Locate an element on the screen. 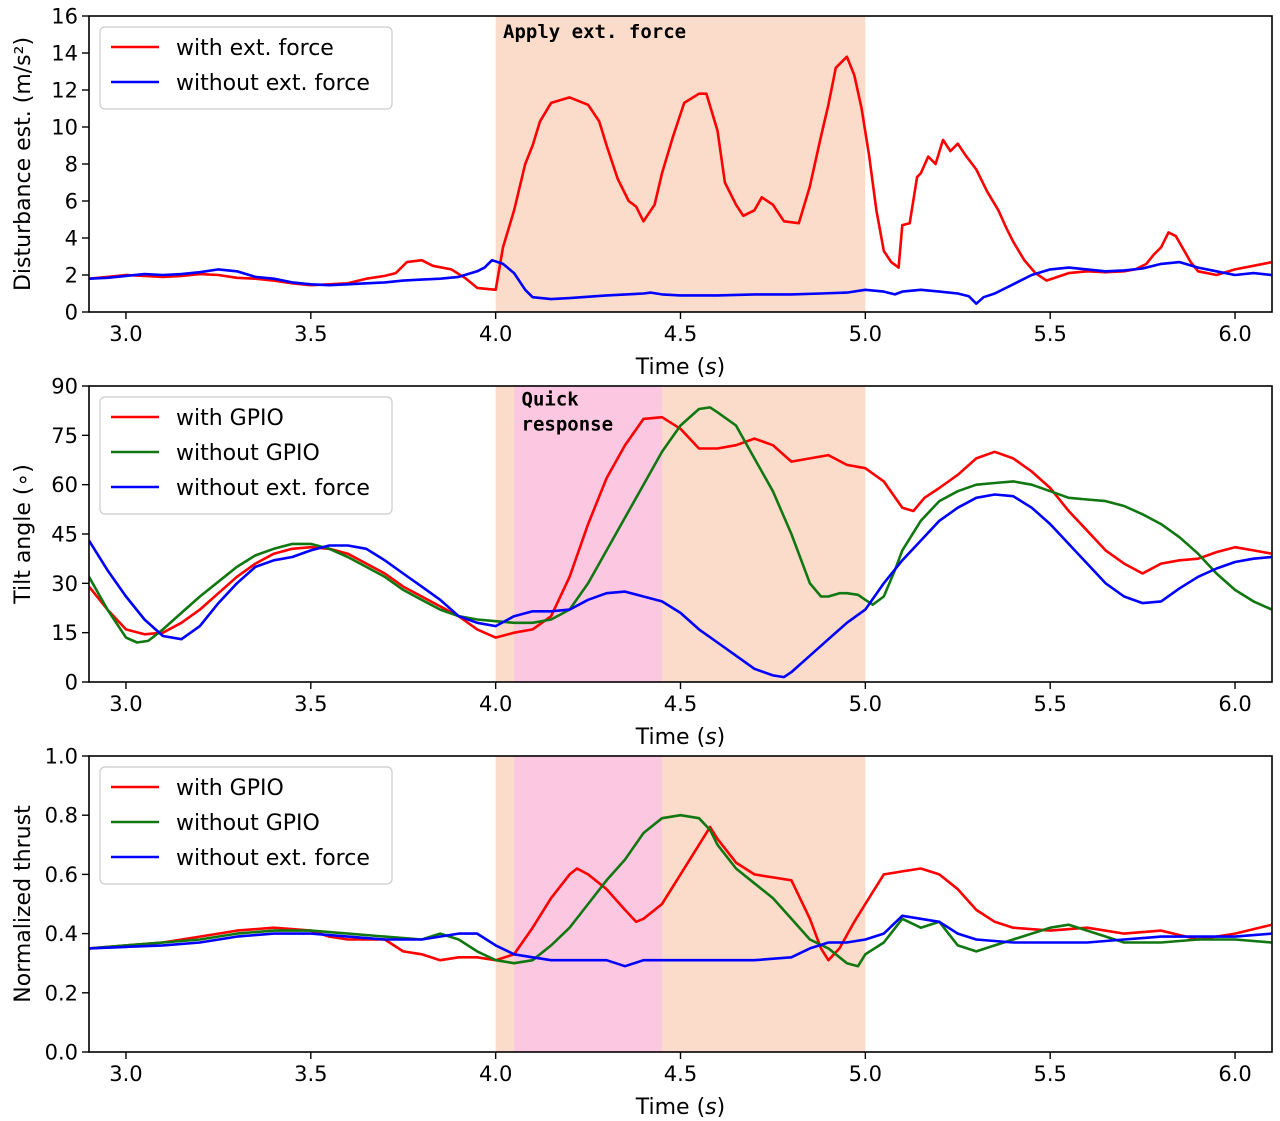  y-axis-label: Tilt angle (∘) is located at coordinates (23, 534).